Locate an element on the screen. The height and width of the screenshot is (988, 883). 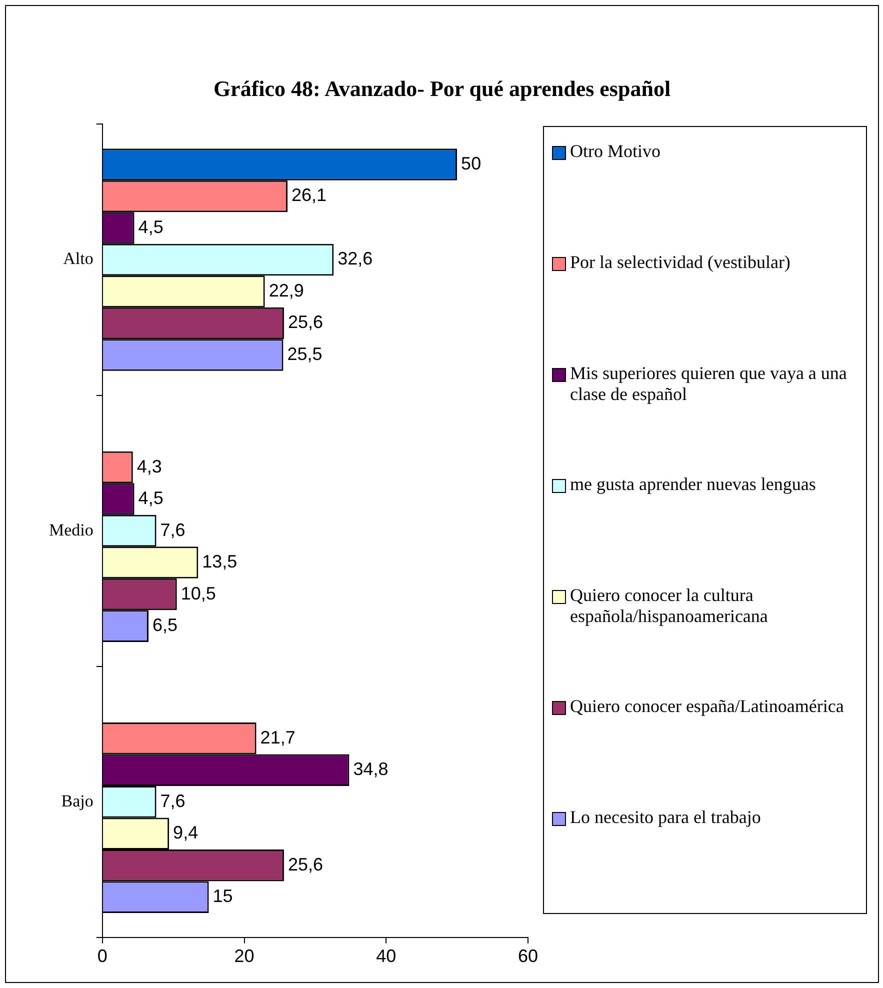
data-label: 32,6 is located at coordinates (355, 258).